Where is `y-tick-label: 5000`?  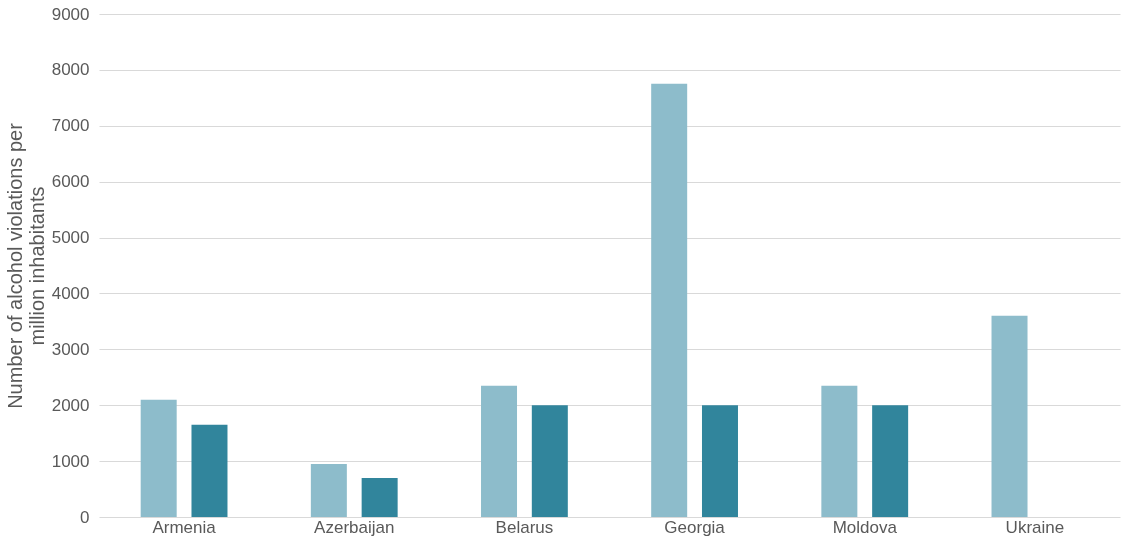 y-tick-label: 5000 is located at coordinates (70, 238).